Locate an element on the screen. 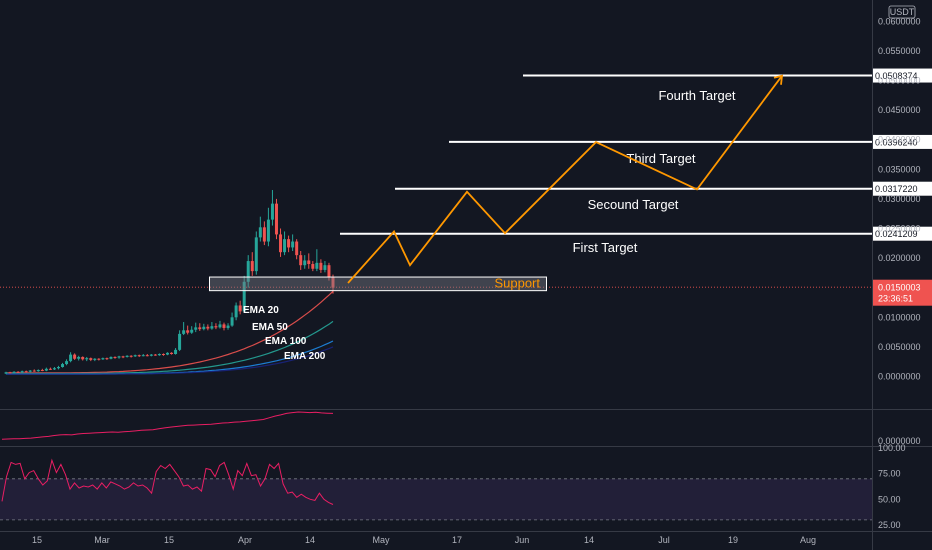 The image size is (932, 550). indicator-tick: 0.0000000 is located at coordinates (899, 441).